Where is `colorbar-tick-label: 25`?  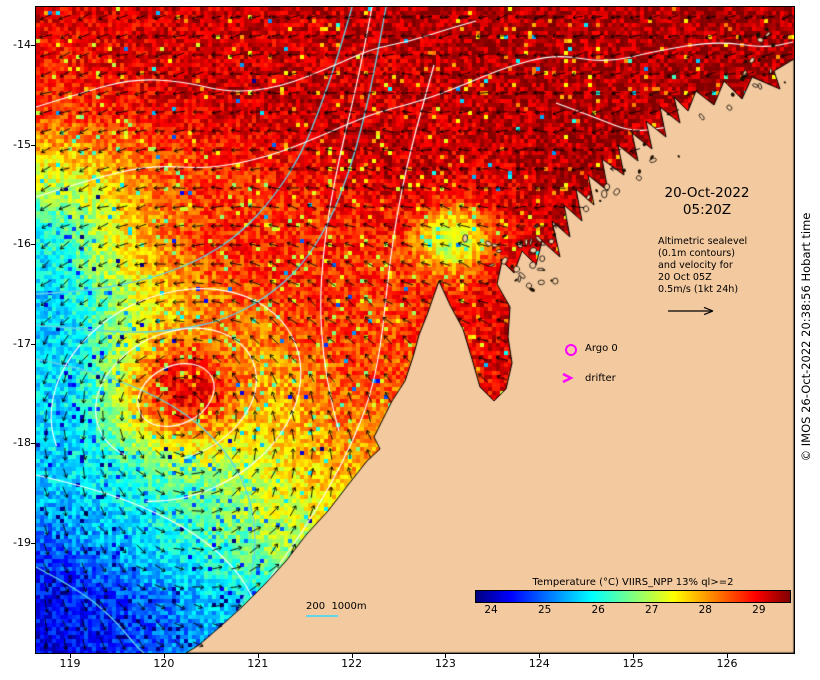 colorbar-tick-label: 25 is located at coordinates (544, 610).